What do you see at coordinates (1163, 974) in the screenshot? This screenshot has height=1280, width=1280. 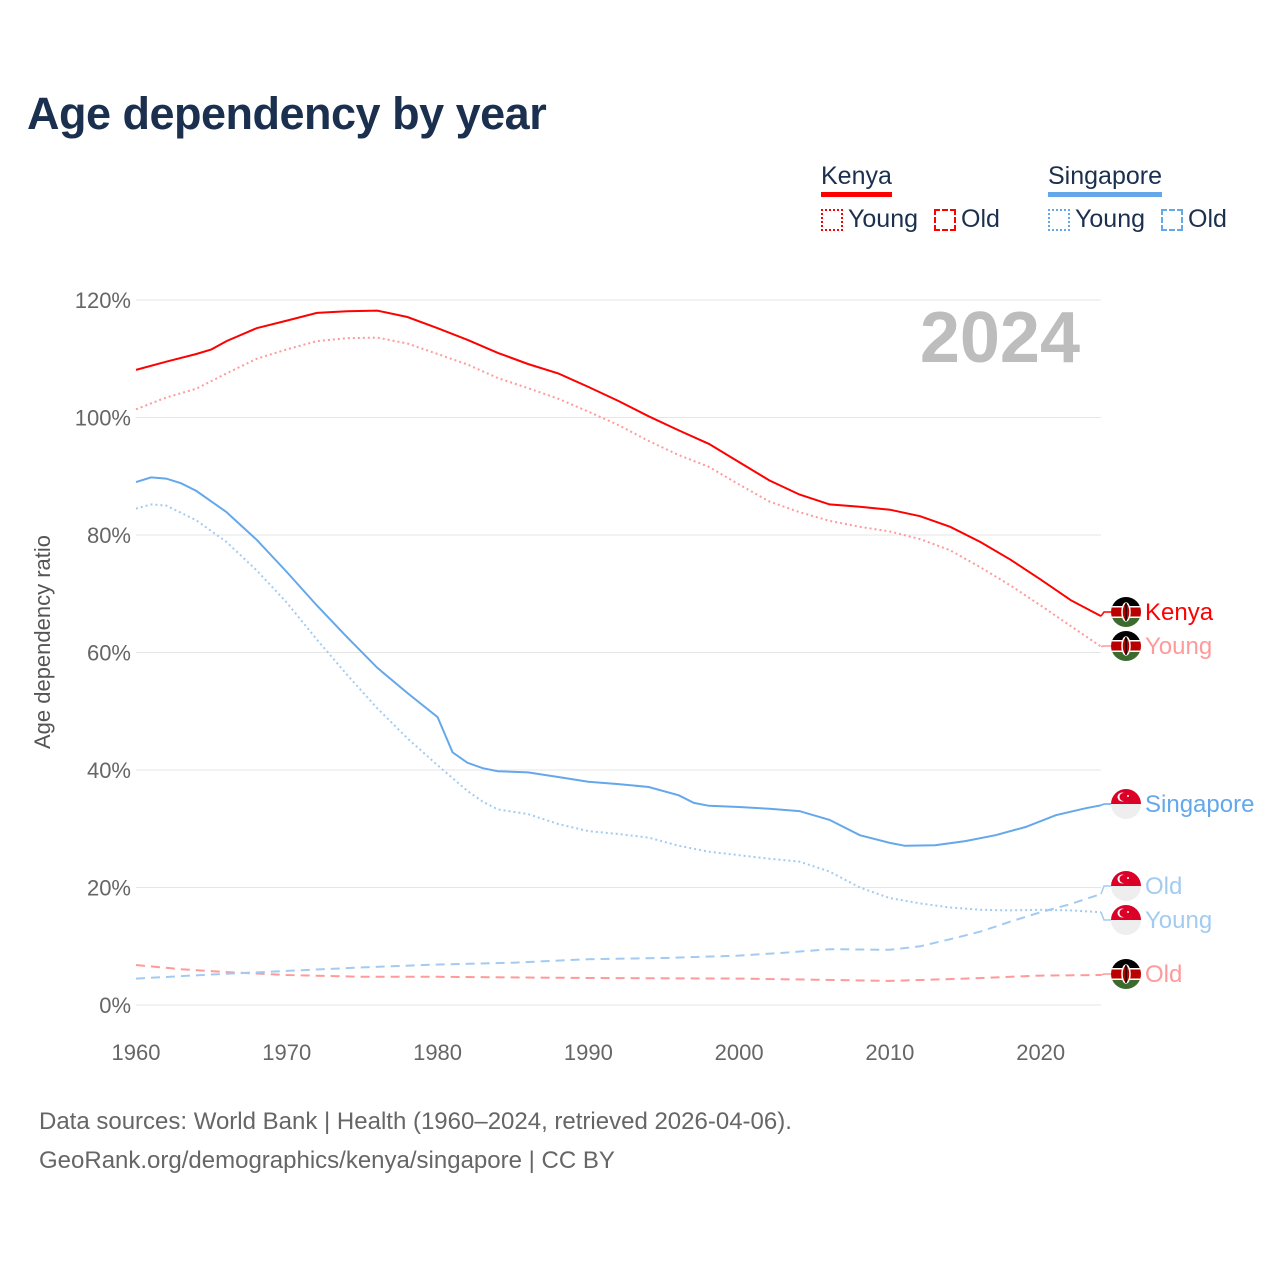 I see `end-label-kenya-old: Old` at bounding box center [1163, 974].